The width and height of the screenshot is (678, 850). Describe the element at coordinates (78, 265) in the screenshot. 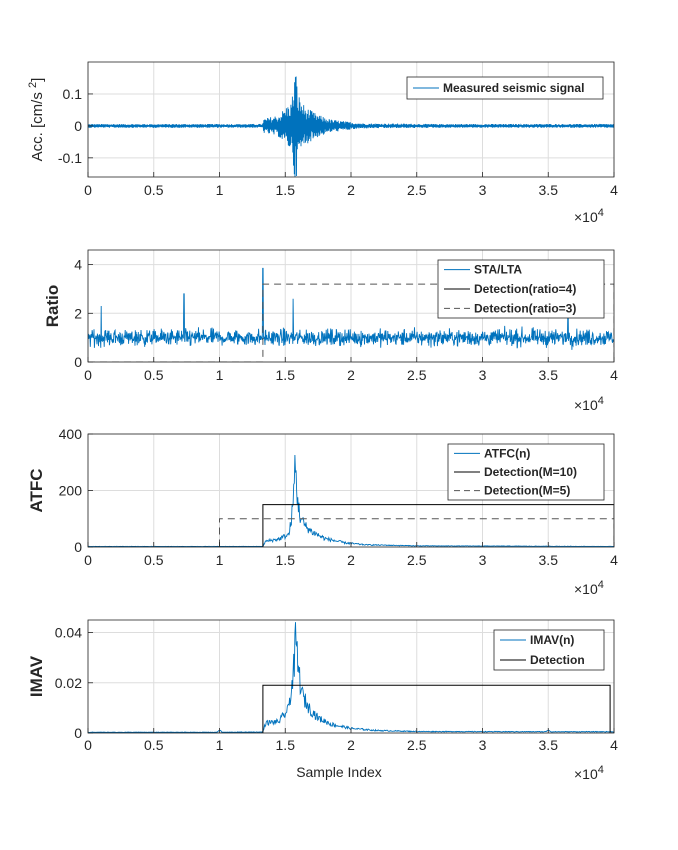

I see `y-tick-label: 4` at that location.